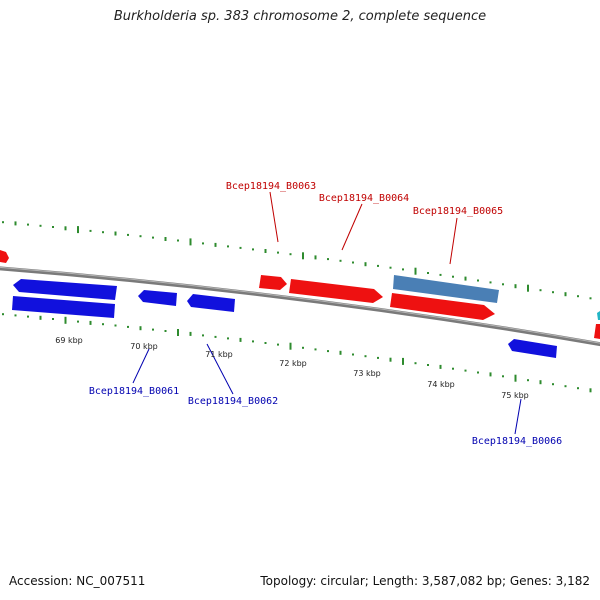  What do you see at coordinates (453, 241) in the screenshot?
I see `leader-line-b0065` at bounding box center [453, 241].